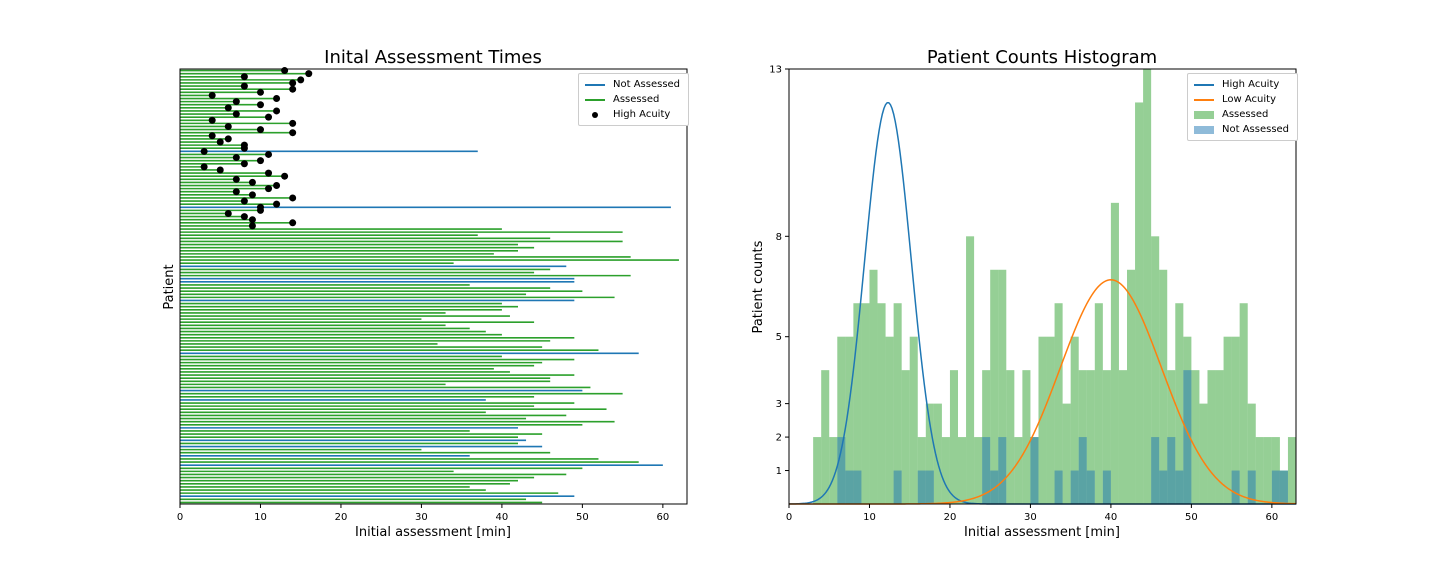  Describe the element at coordinates (1249, 99) in the screenshot. I see `legend-label: Low Acuity` at that location.